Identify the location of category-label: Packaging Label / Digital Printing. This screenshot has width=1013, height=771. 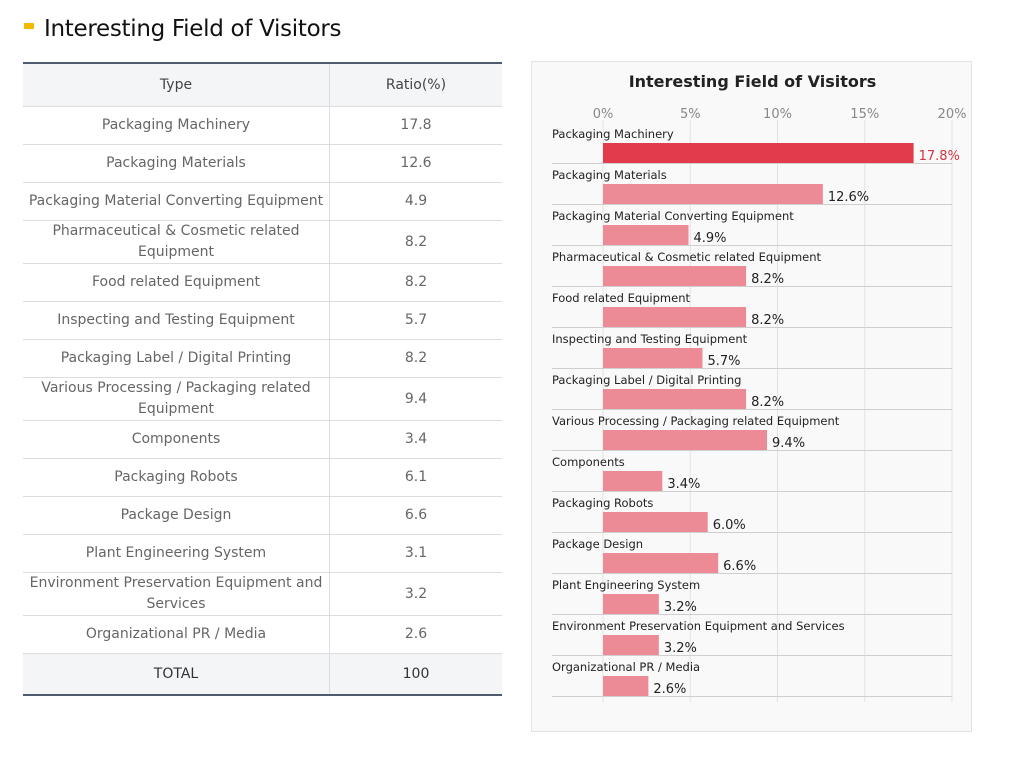
(646, 380).